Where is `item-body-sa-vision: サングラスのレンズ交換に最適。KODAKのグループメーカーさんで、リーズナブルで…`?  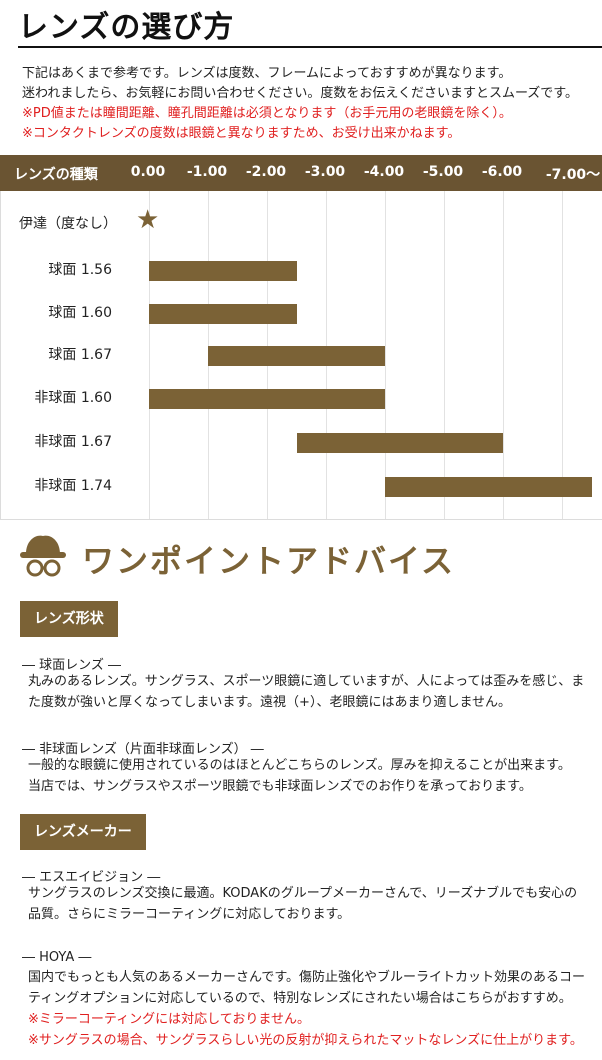 item-body-sa-vision: サングラスのレンズ交換に最適。KODAKのグループメーカーさんで、リーズナブルで… is located at coordinates (310, 904).